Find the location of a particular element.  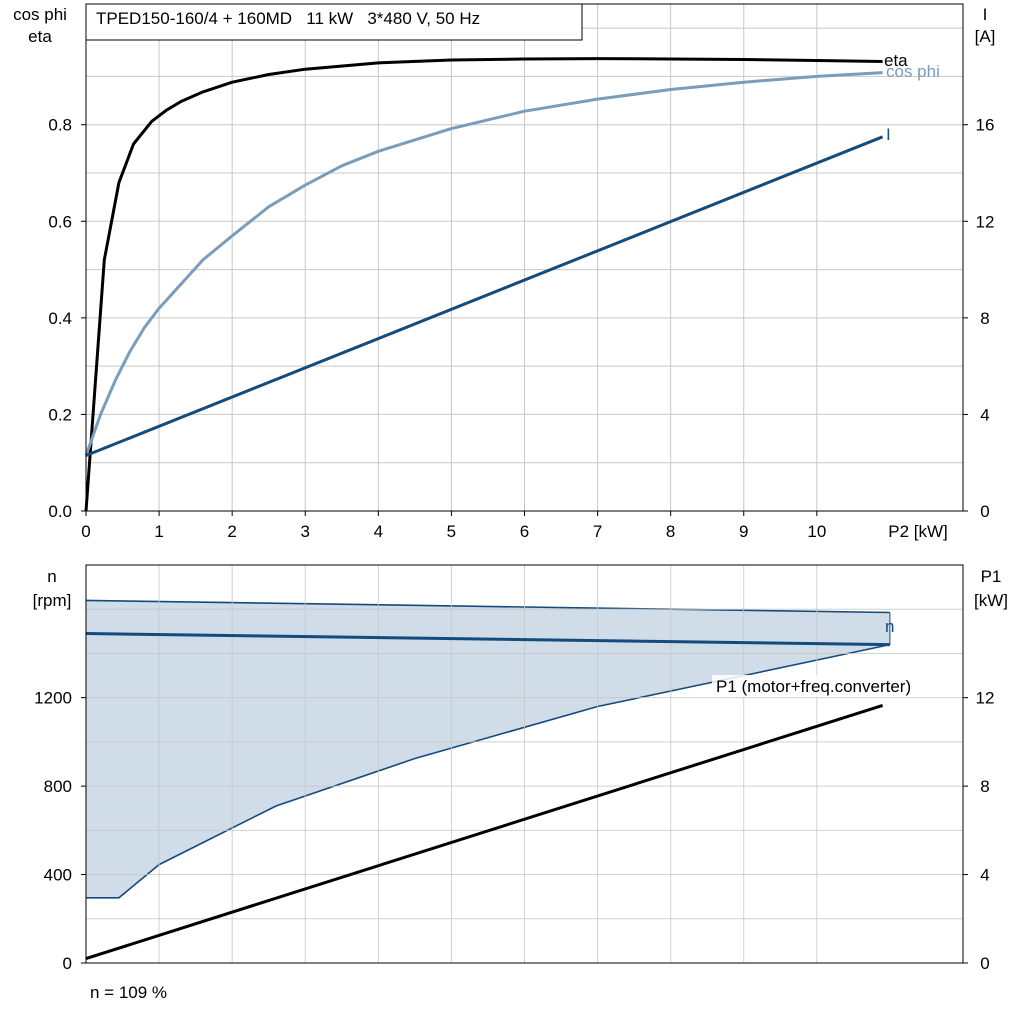

series-label-current: I is located at coordinates (888, 134).